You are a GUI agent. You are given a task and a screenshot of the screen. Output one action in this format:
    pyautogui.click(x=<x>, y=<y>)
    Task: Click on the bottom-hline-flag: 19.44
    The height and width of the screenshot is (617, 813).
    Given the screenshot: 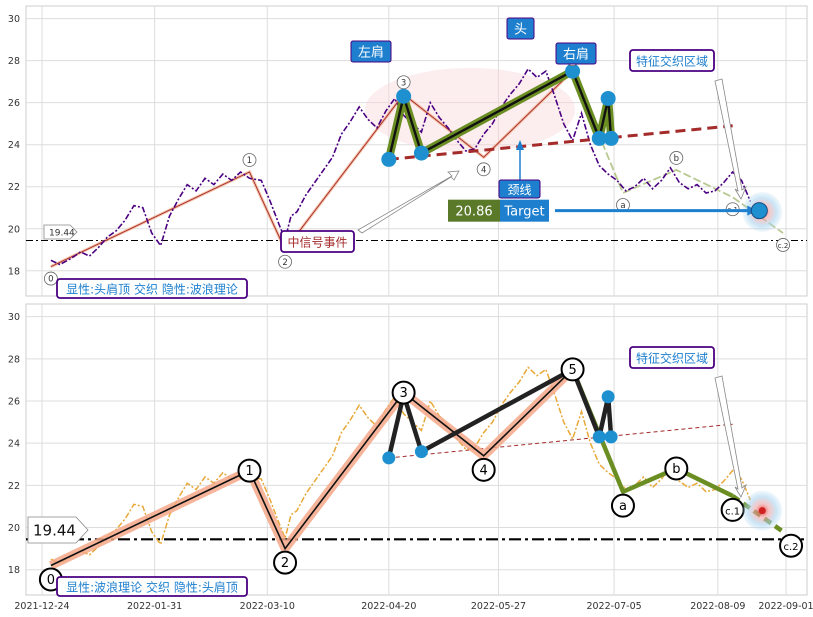 What is the action you would take?
    pyautogui.click(x=58, y=530)
    